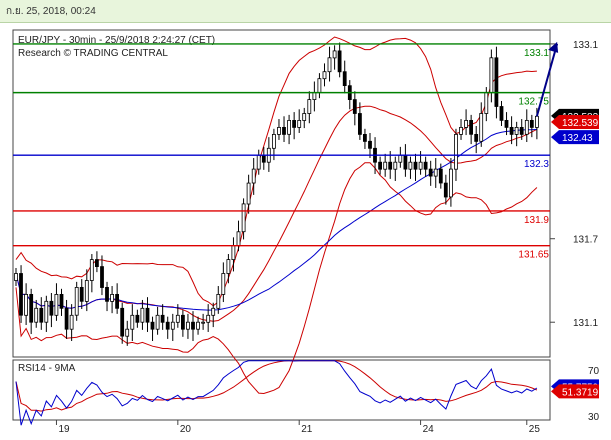 This screenshot has height=440, width=611. What do you see at coordinates (553, 47) in the screenshot?
I see `projection-arrow-head` at bounding box center [553, 47].